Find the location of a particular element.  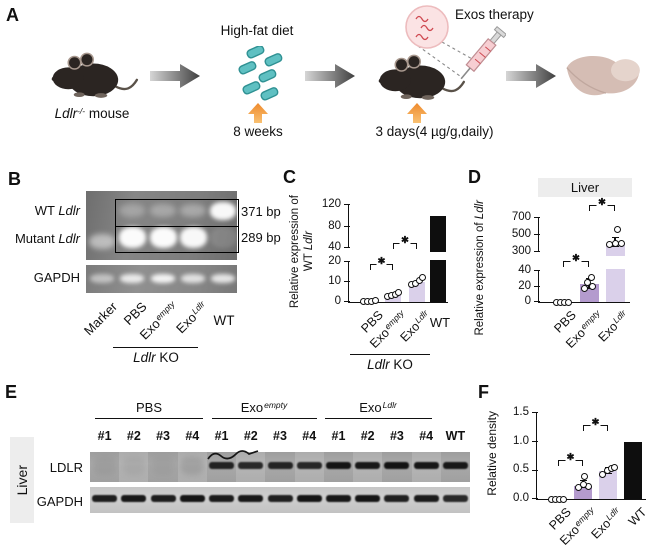

y-tick-label: 40 is located at coordinates (334, 247).